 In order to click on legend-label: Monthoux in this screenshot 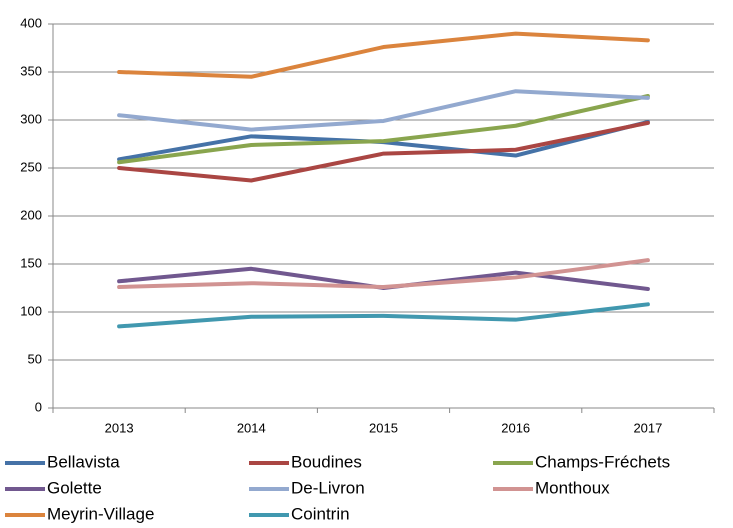, I will do `click(572, 487)`.